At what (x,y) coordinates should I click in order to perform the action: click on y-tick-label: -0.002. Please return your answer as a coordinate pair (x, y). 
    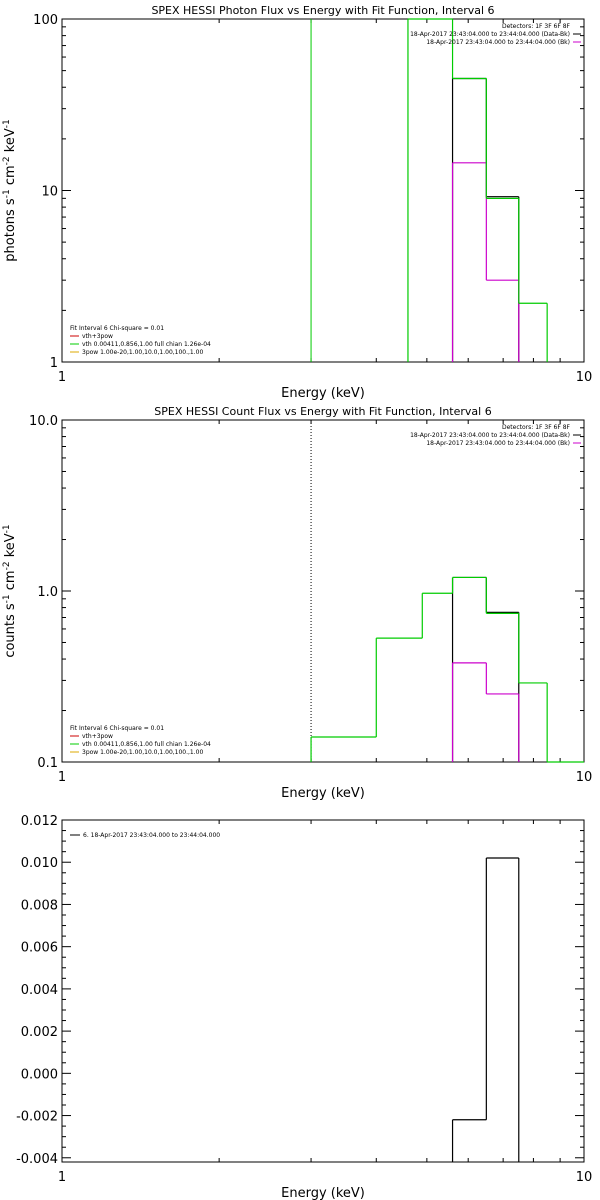
    Looking at the image, I should click on (37, 1117).